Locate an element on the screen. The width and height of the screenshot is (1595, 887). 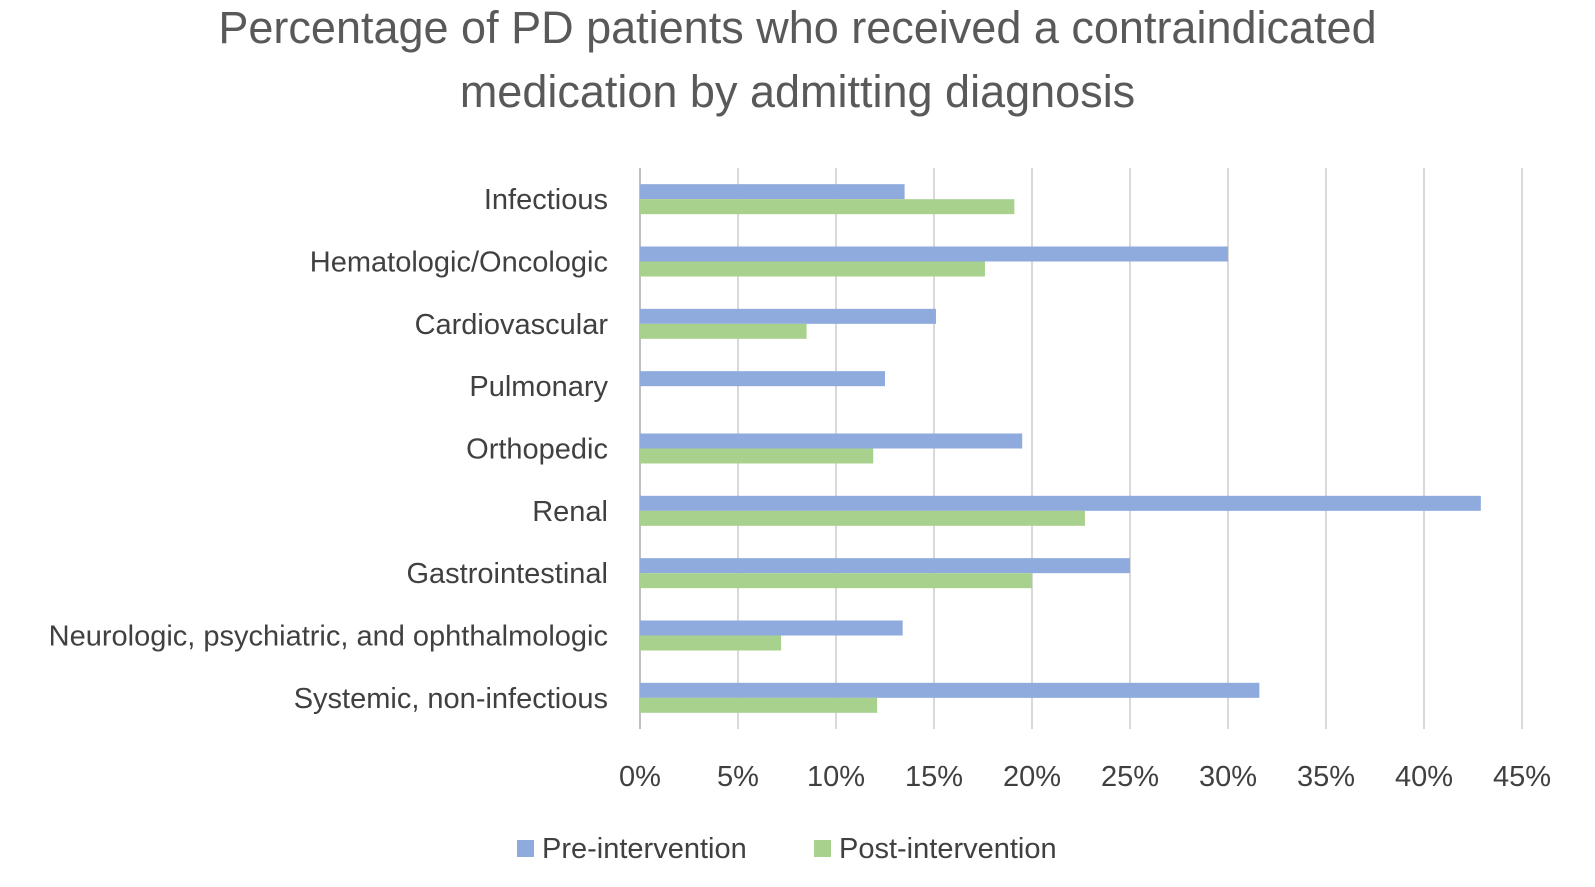
legend-label-pre: Pre-intervention is located at coordinates (644, 849).